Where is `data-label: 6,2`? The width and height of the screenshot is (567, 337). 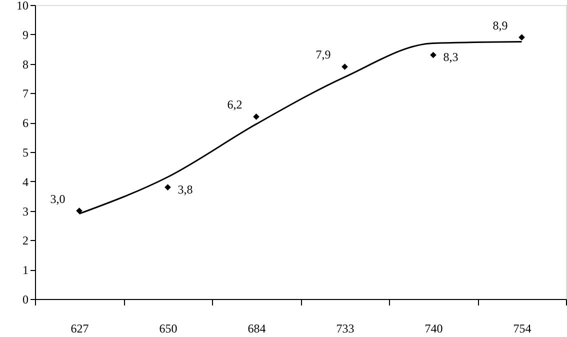 data-label: 6,2 is located at coordinates (234, 105).